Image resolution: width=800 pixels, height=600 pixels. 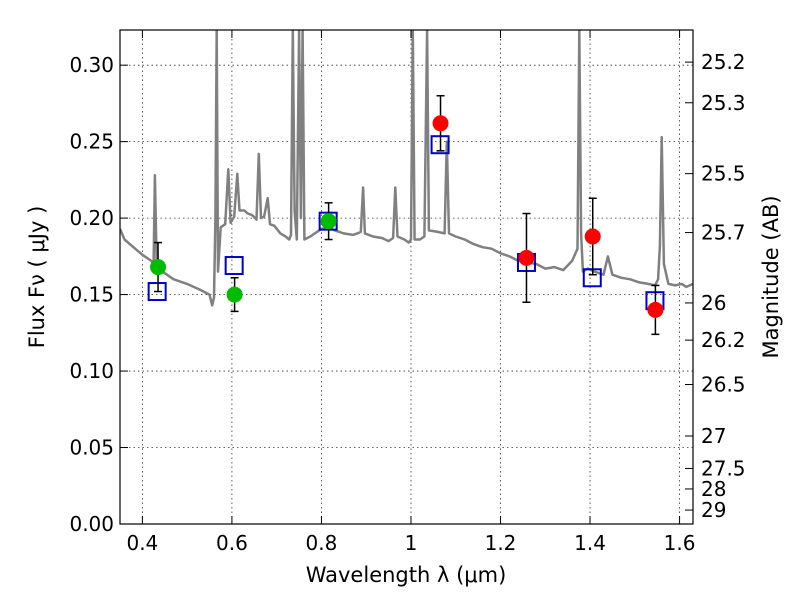 What do you see at coordinates (771, 276) in the screenshot?
I see `y-axis-right-label: Magnitude (AB)` at bounding box center [771, 276].